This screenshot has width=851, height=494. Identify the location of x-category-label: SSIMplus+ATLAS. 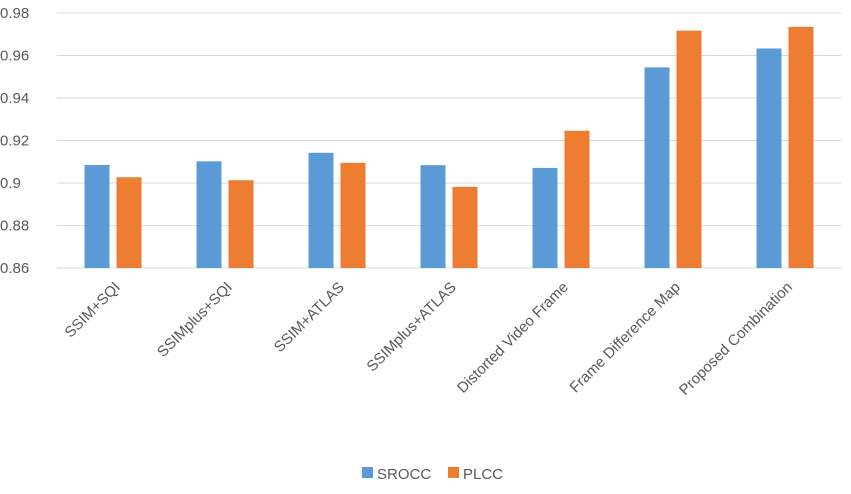
(411, 327).